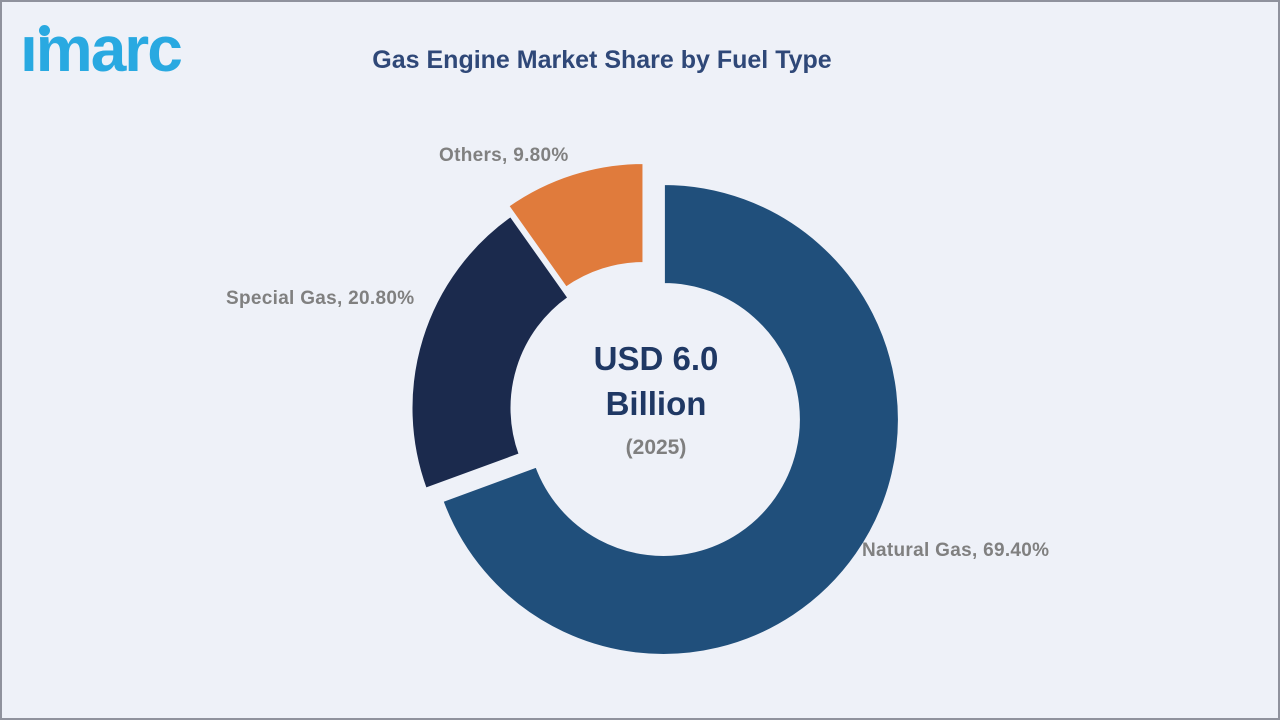 This screenshot has height=720, width=1280. Describe the element at coordinates (576, 225) in the screenshot. I see `pie-slice-others` at that location.